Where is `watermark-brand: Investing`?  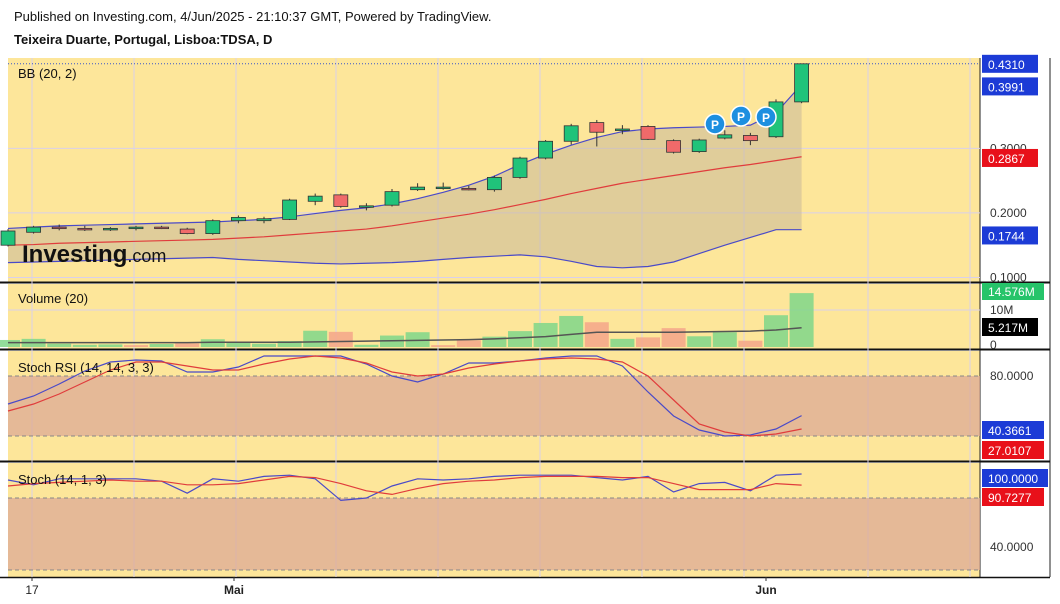
watermark-brand: Investing is located at coordinates (74, 254).